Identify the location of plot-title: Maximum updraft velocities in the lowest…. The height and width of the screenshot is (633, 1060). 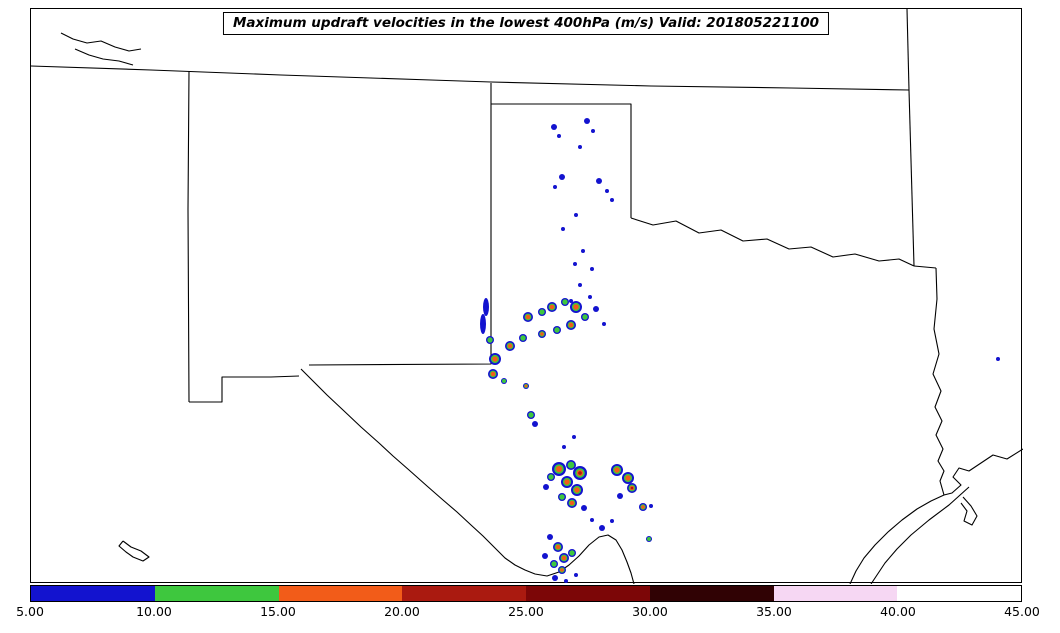
(526, 23).